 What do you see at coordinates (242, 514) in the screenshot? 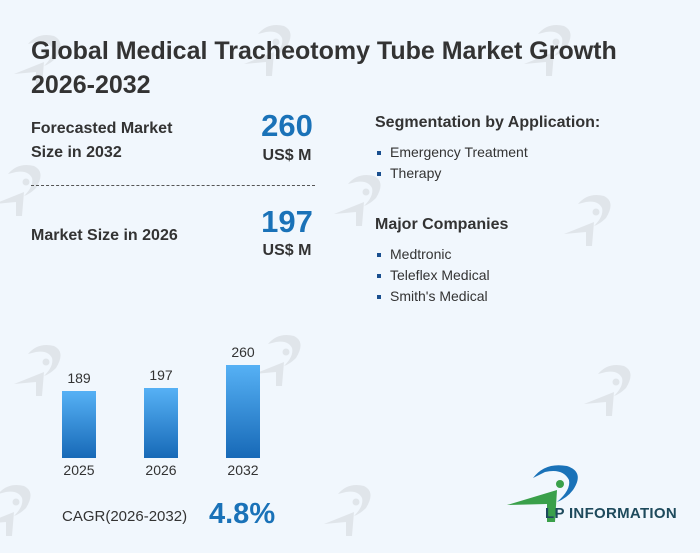
I see `cagr-value: 4.8%` at bounding box center [242, 514].